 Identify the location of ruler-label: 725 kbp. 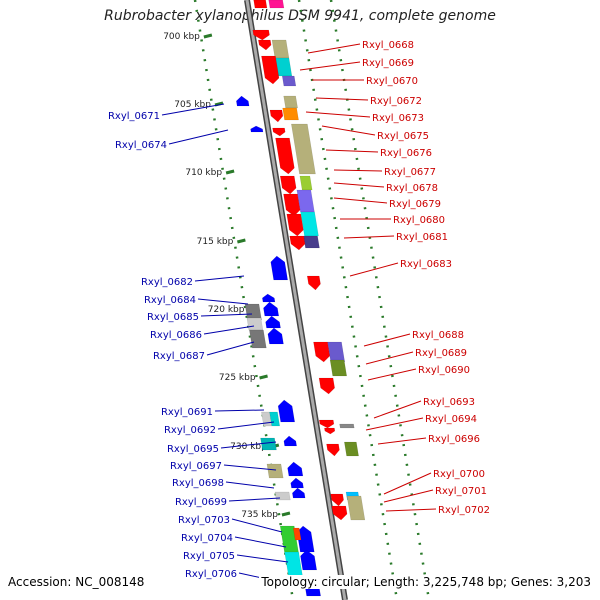
(237, 378).